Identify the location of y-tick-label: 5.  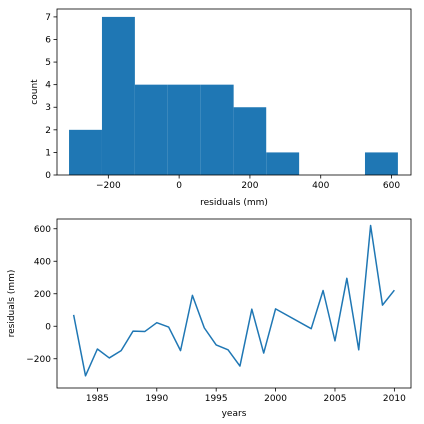
(48, 63).